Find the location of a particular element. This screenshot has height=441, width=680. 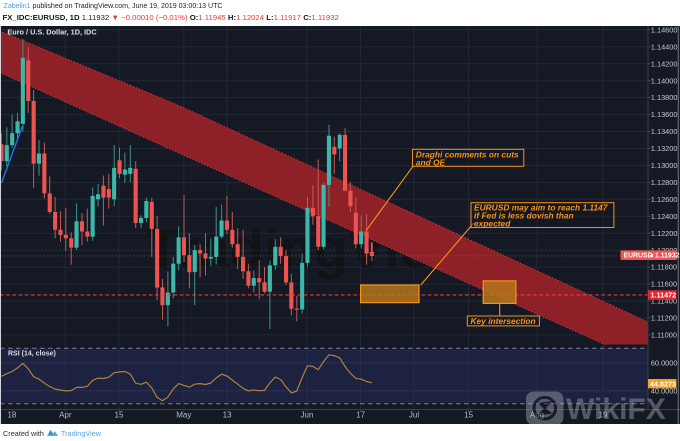

svg-text: 1.11400 is located at coordinates (664, 301).